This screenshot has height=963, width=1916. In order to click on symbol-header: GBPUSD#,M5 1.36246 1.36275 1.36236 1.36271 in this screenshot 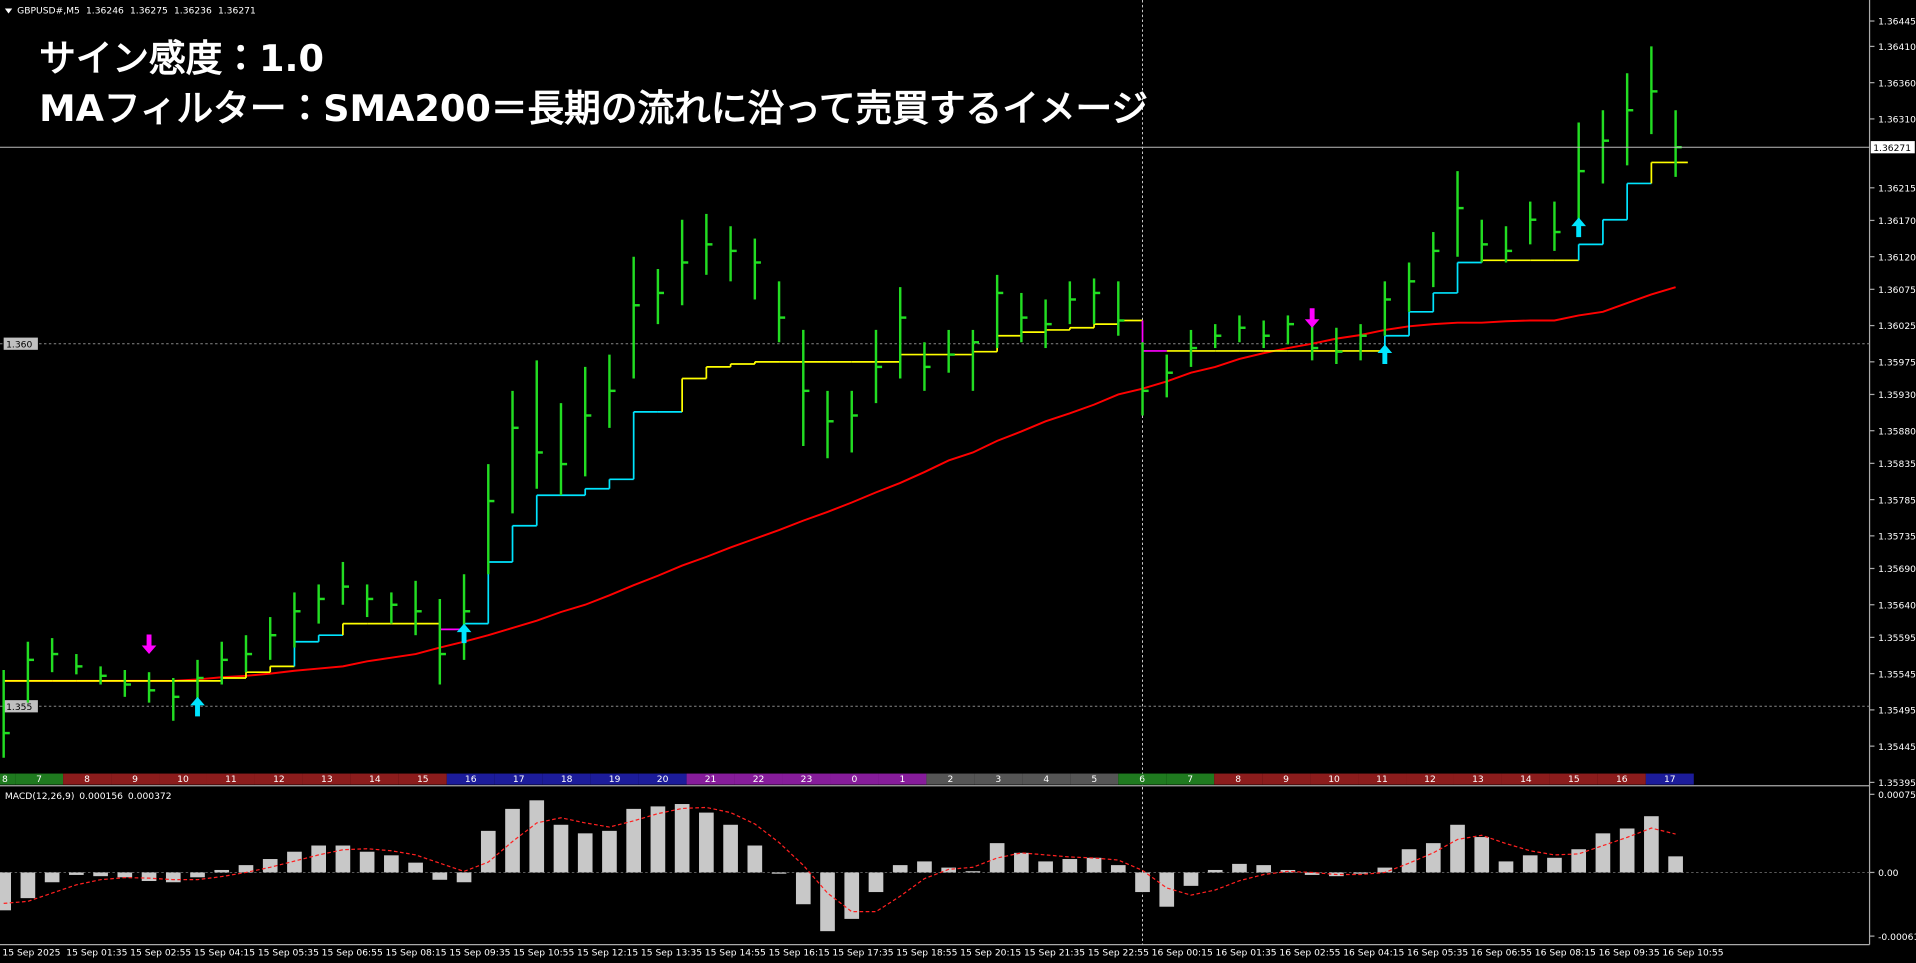, I will do `click(136, 10)`.